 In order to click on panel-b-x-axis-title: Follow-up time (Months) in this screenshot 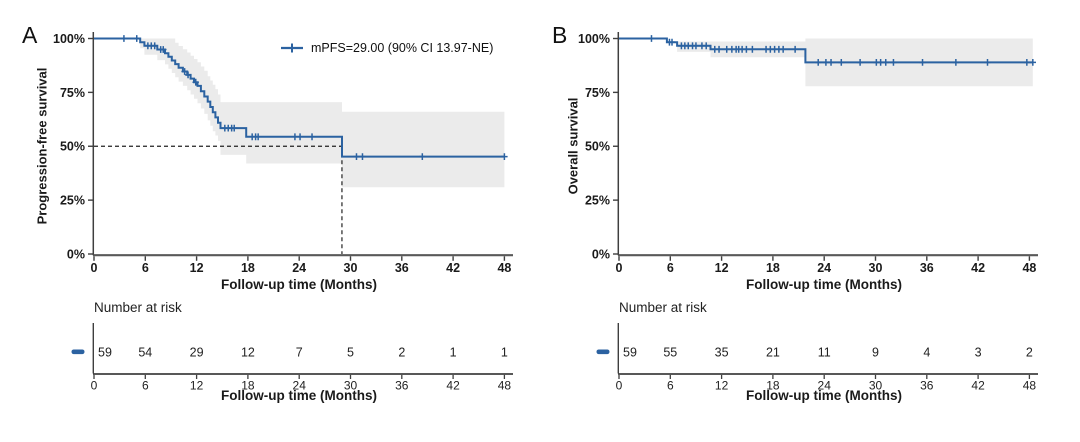, I will do `click(824, 284)`.